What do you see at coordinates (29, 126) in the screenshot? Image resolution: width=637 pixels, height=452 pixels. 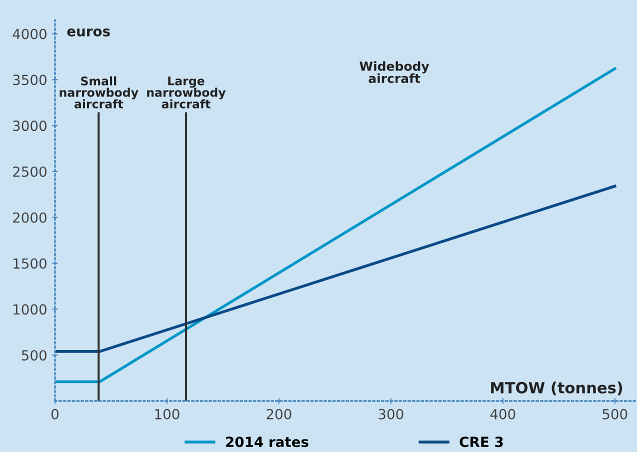 I see `y-tick-label: 3000` at bounding box center [29, 126].